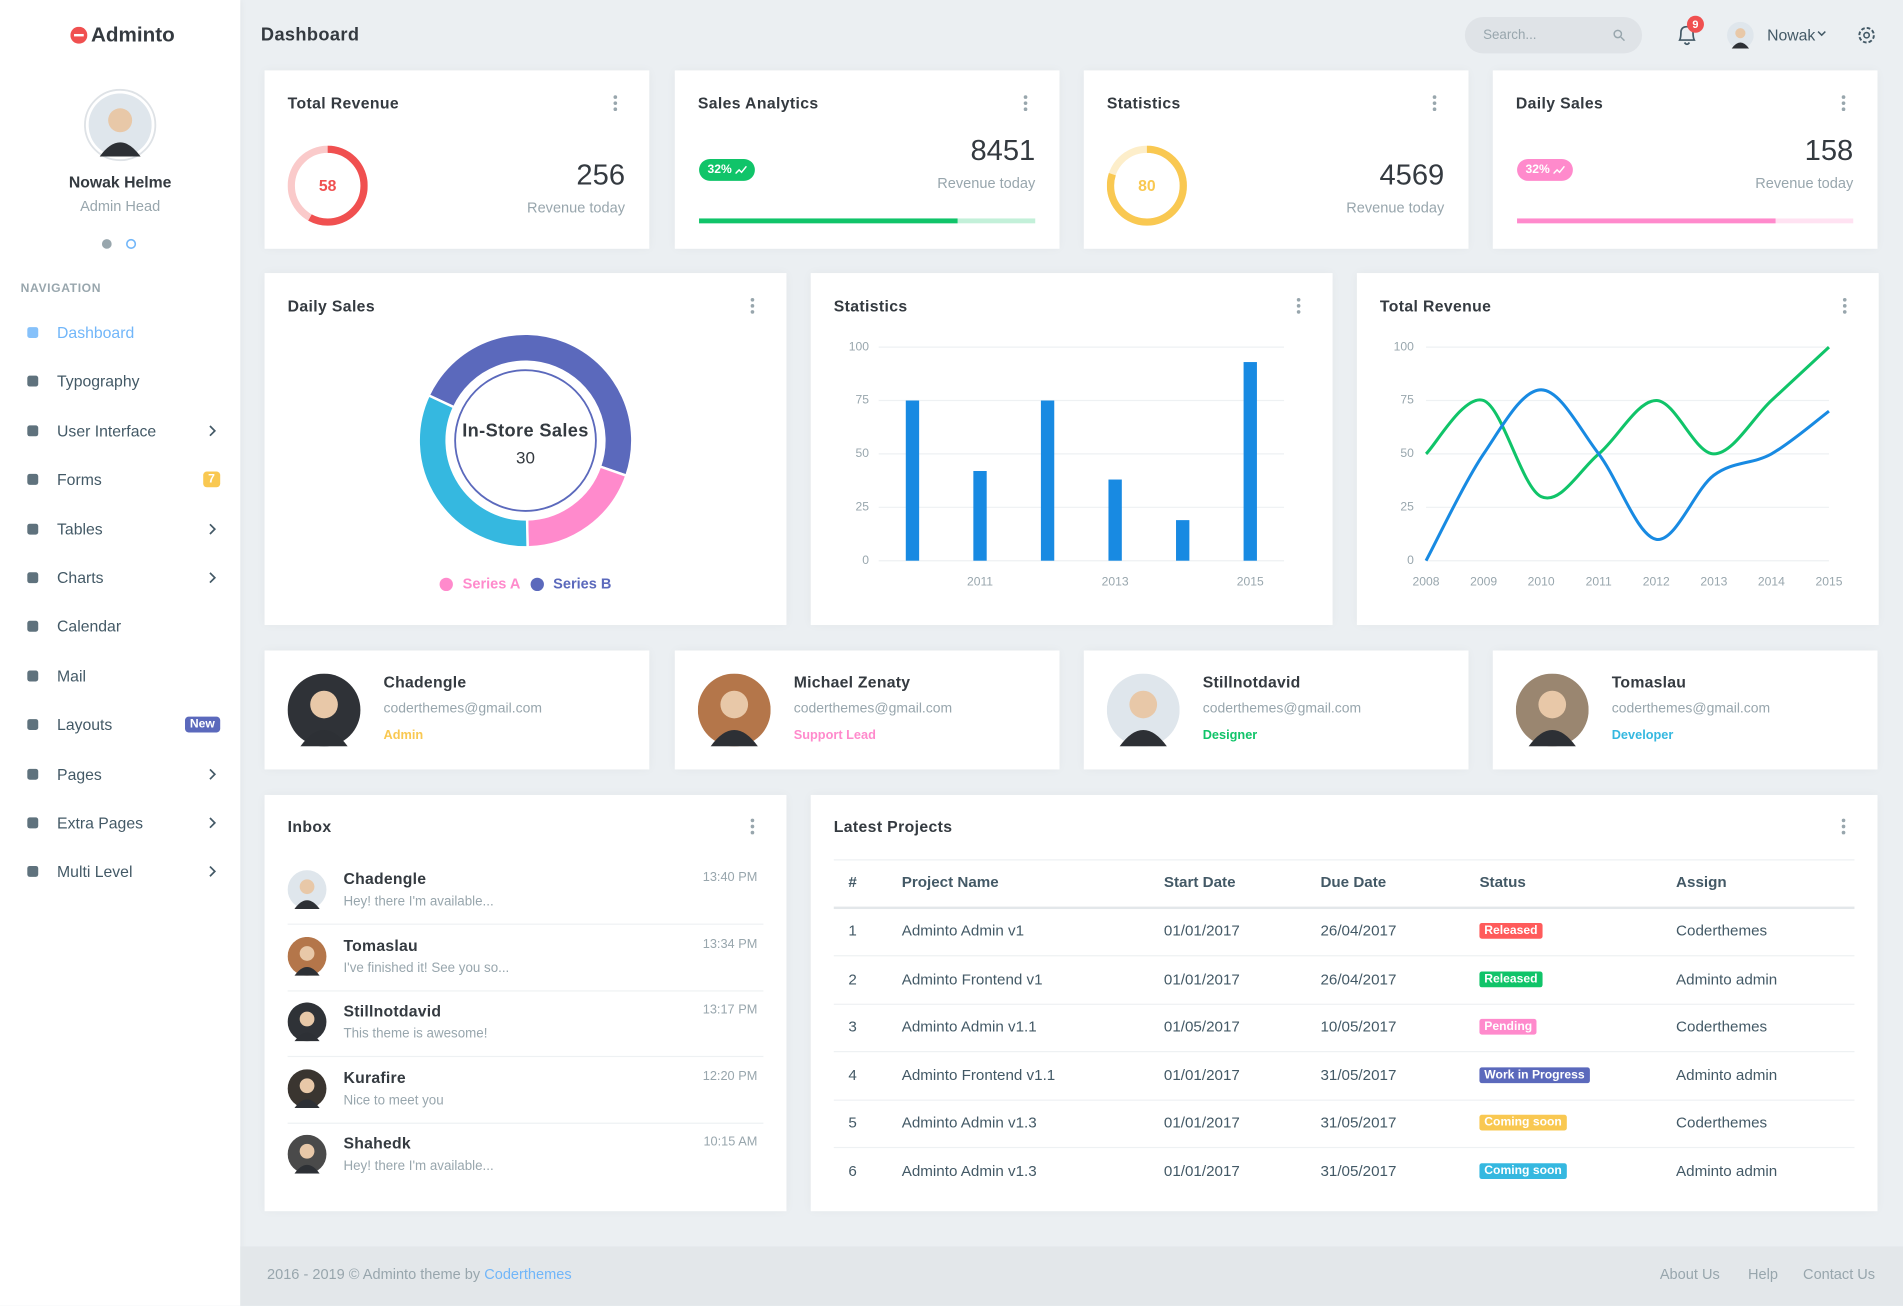 The width and height of the screenshot is (1903, 1306). What do you see at coordinates (1358, 1027) in the screenshot?
I see `table-cell: 10/05/2017` at bounding box center [1358, 1027].